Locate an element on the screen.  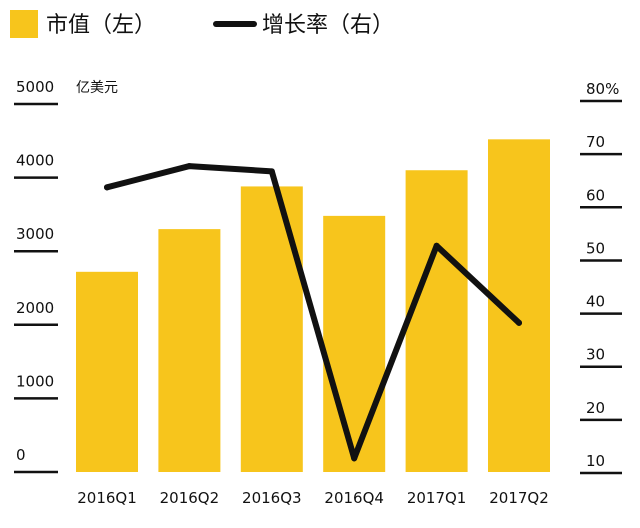
right-tick-label: 50 is located at coordinates (595, 248).